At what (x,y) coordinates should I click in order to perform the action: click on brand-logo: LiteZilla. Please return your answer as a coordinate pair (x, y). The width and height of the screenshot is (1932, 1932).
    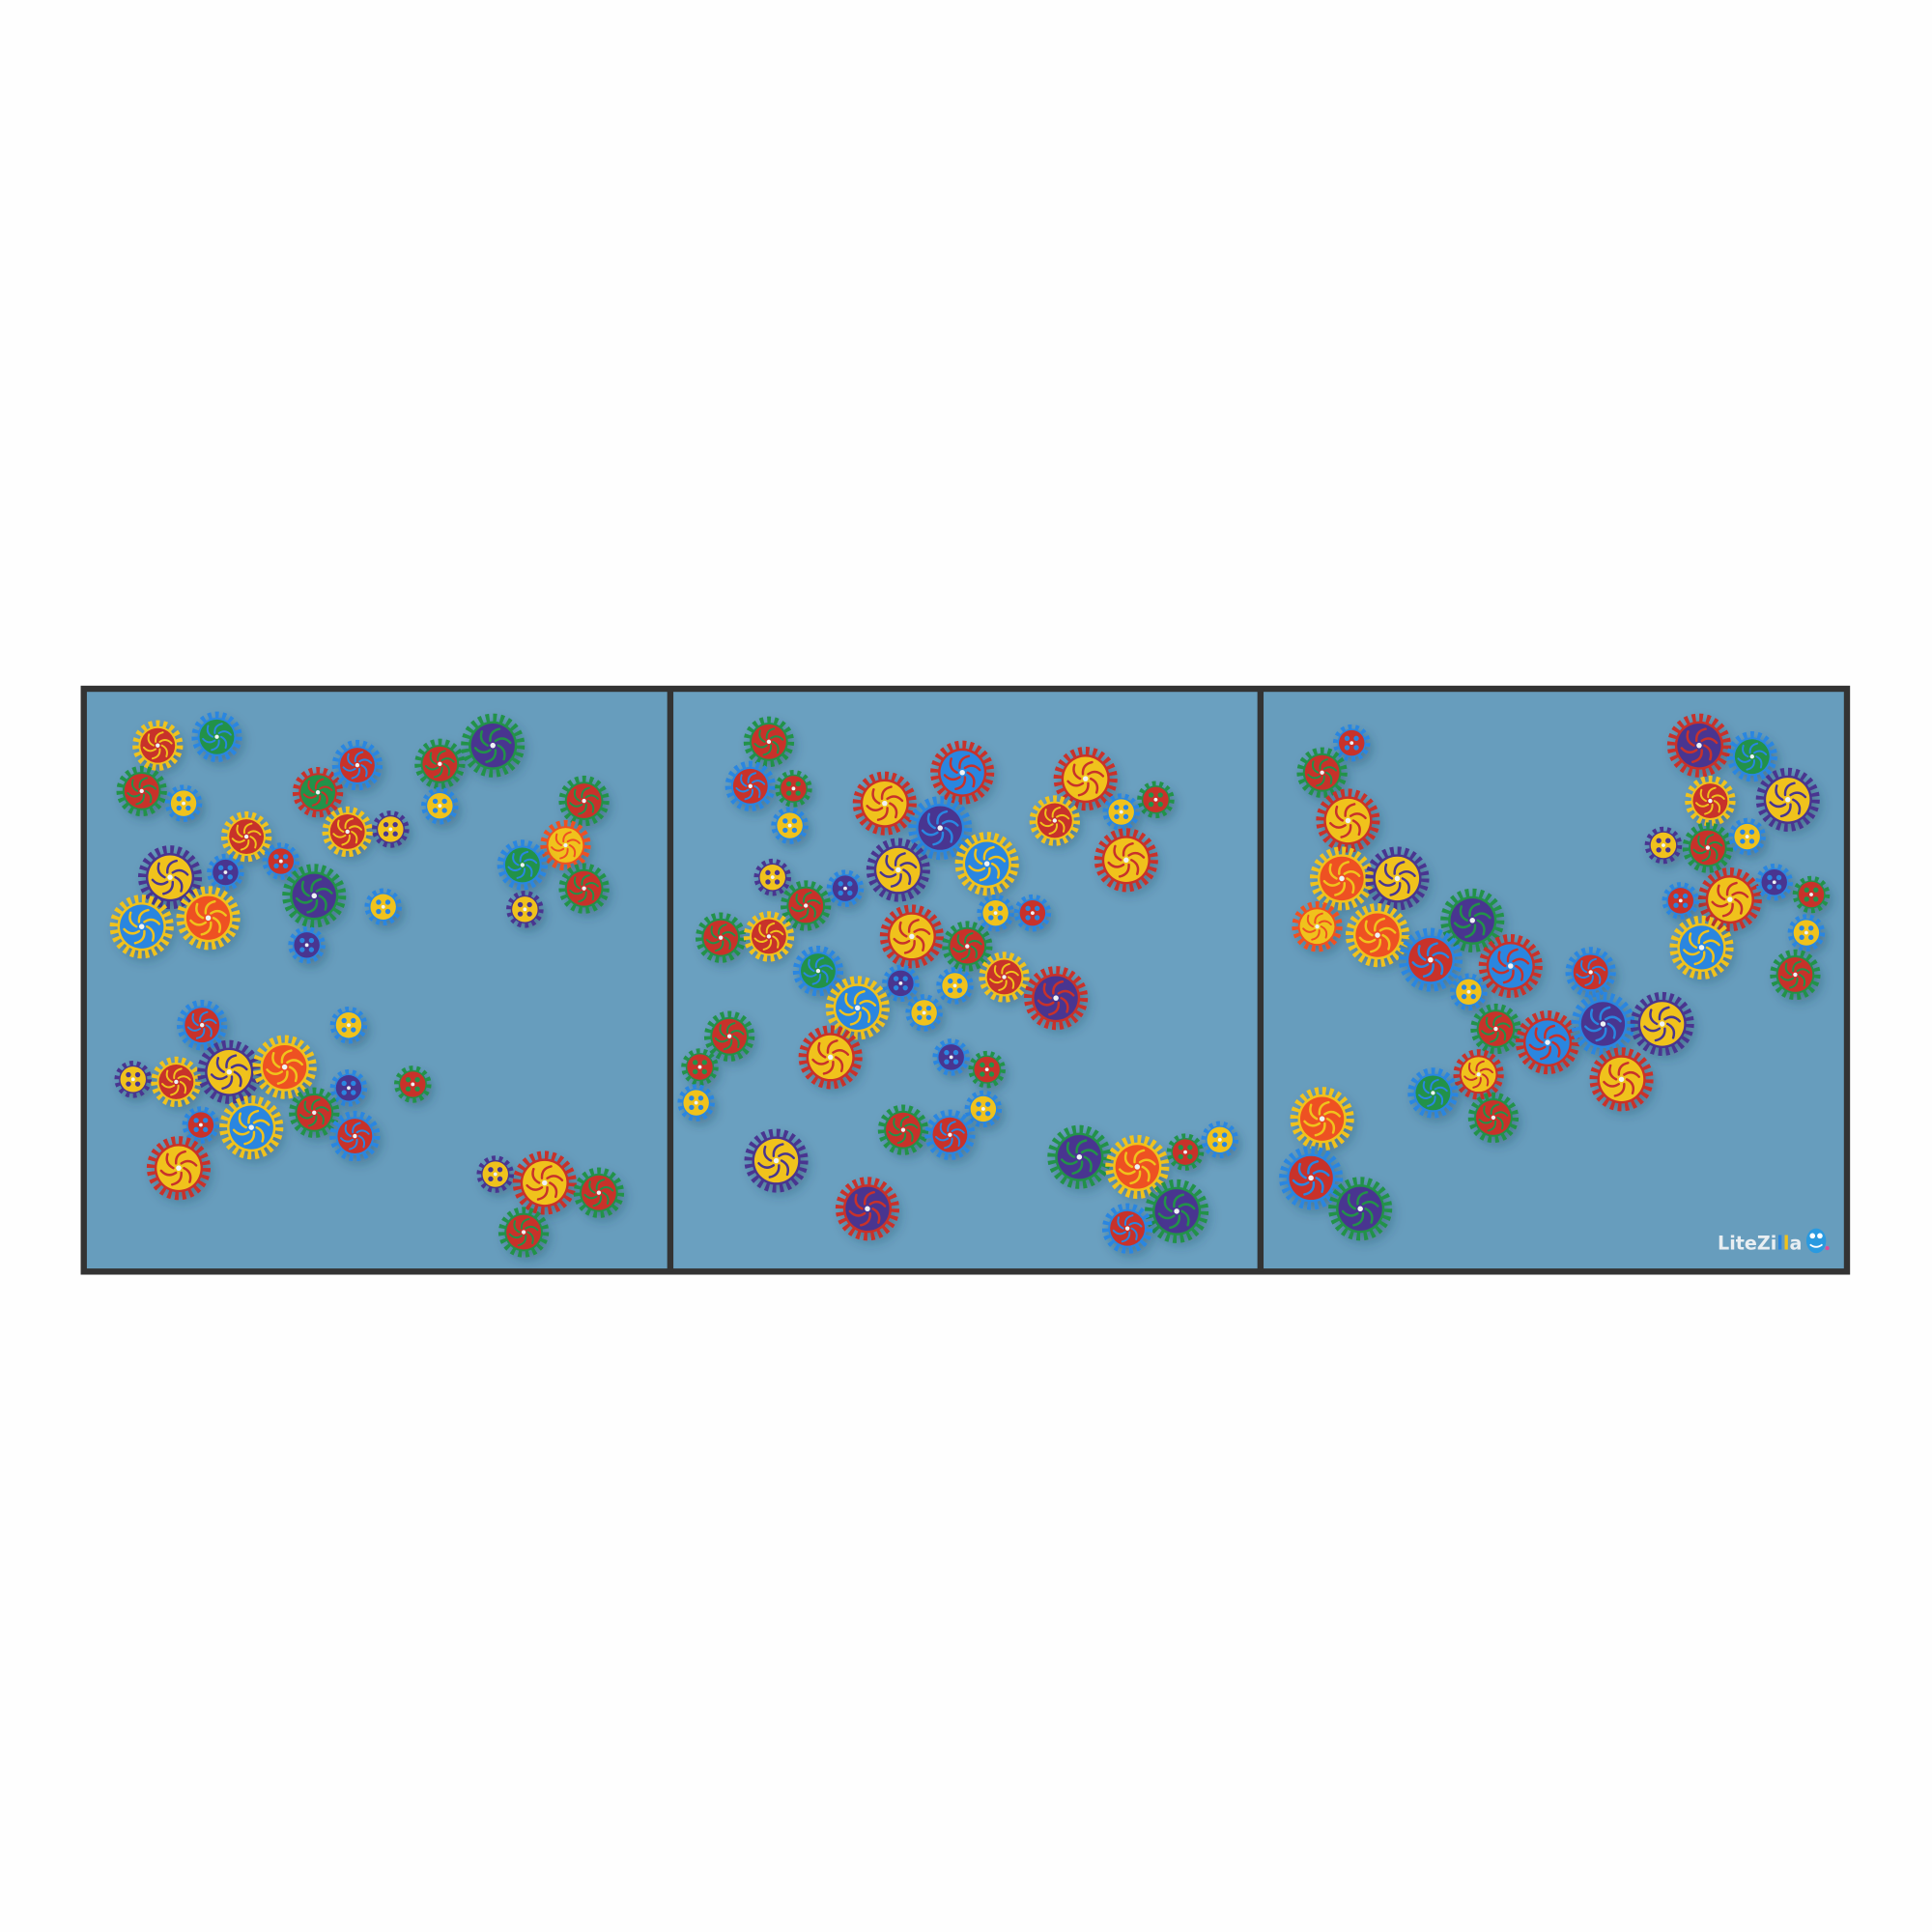
    Looking at the image, I should click on (1774, 1241).